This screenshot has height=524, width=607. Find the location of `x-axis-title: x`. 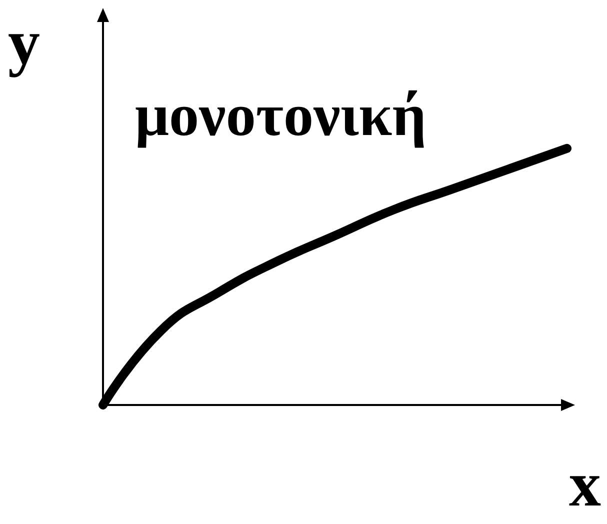

x-axis-title: x is located at coordinates (585, 484).